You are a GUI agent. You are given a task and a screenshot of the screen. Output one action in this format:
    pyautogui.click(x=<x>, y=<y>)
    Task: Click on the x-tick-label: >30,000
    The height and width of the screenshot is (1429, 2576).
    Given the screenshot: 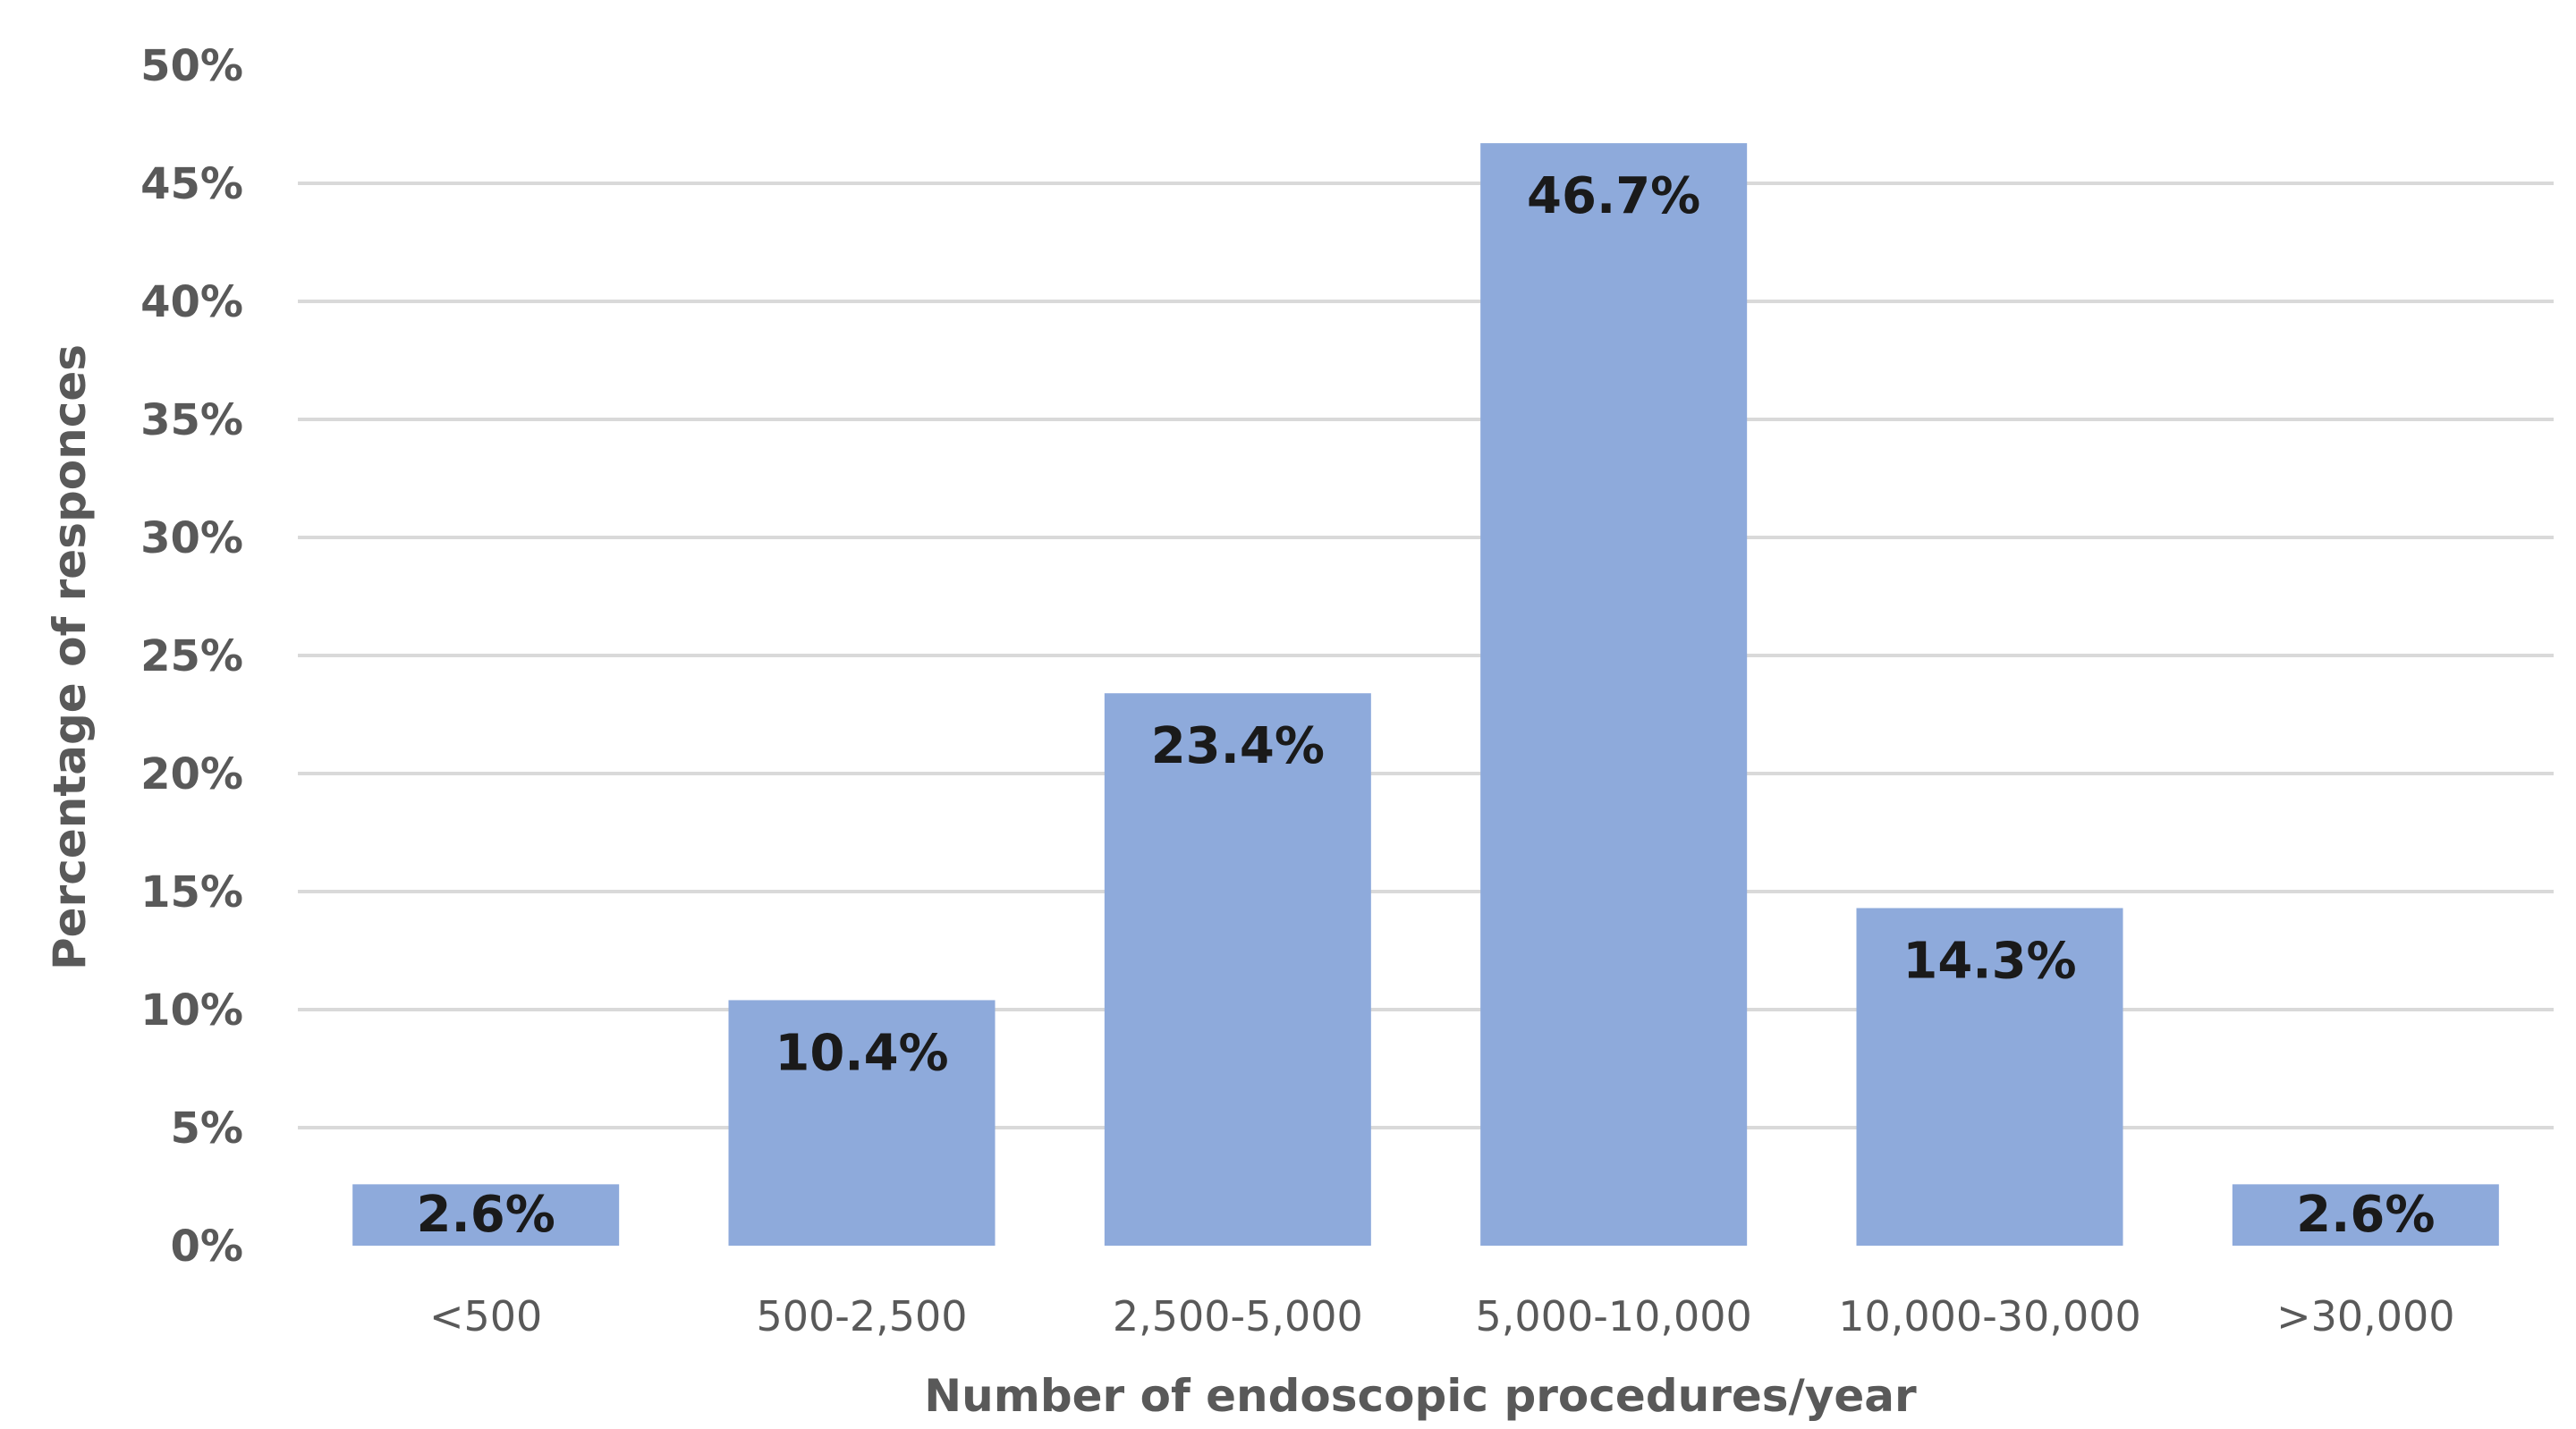 What is the action you would take?
    pyautogui.click(x=2365, y=1316)
    